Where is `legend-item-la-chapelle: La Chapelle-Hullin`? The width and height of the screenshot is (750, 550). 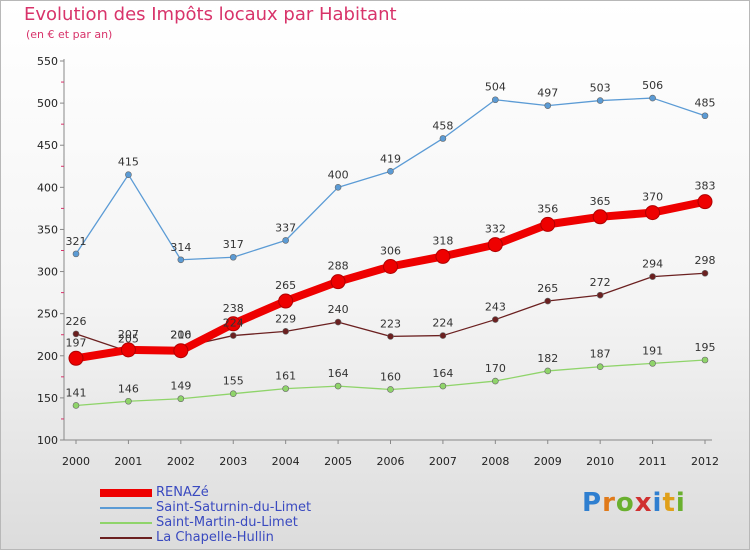 legend-item-la-chapelle: La Chapelle-Hullin is located at coordinates (260, 537).